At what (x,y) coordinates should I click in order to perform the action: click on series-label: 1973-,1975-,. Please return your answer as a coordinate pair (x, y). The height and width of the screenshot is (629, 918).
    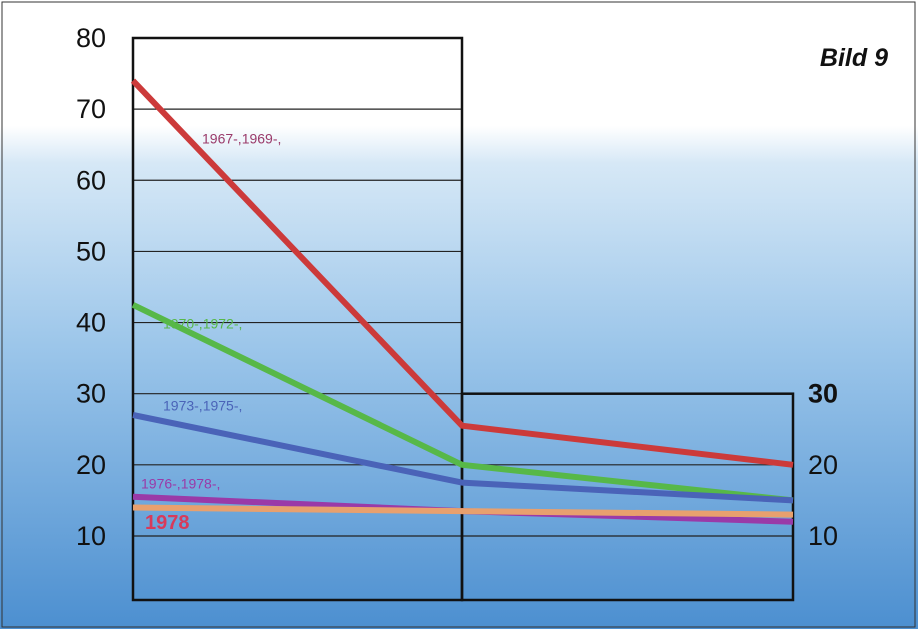
    Looking at the image, I should click on (202, 405).